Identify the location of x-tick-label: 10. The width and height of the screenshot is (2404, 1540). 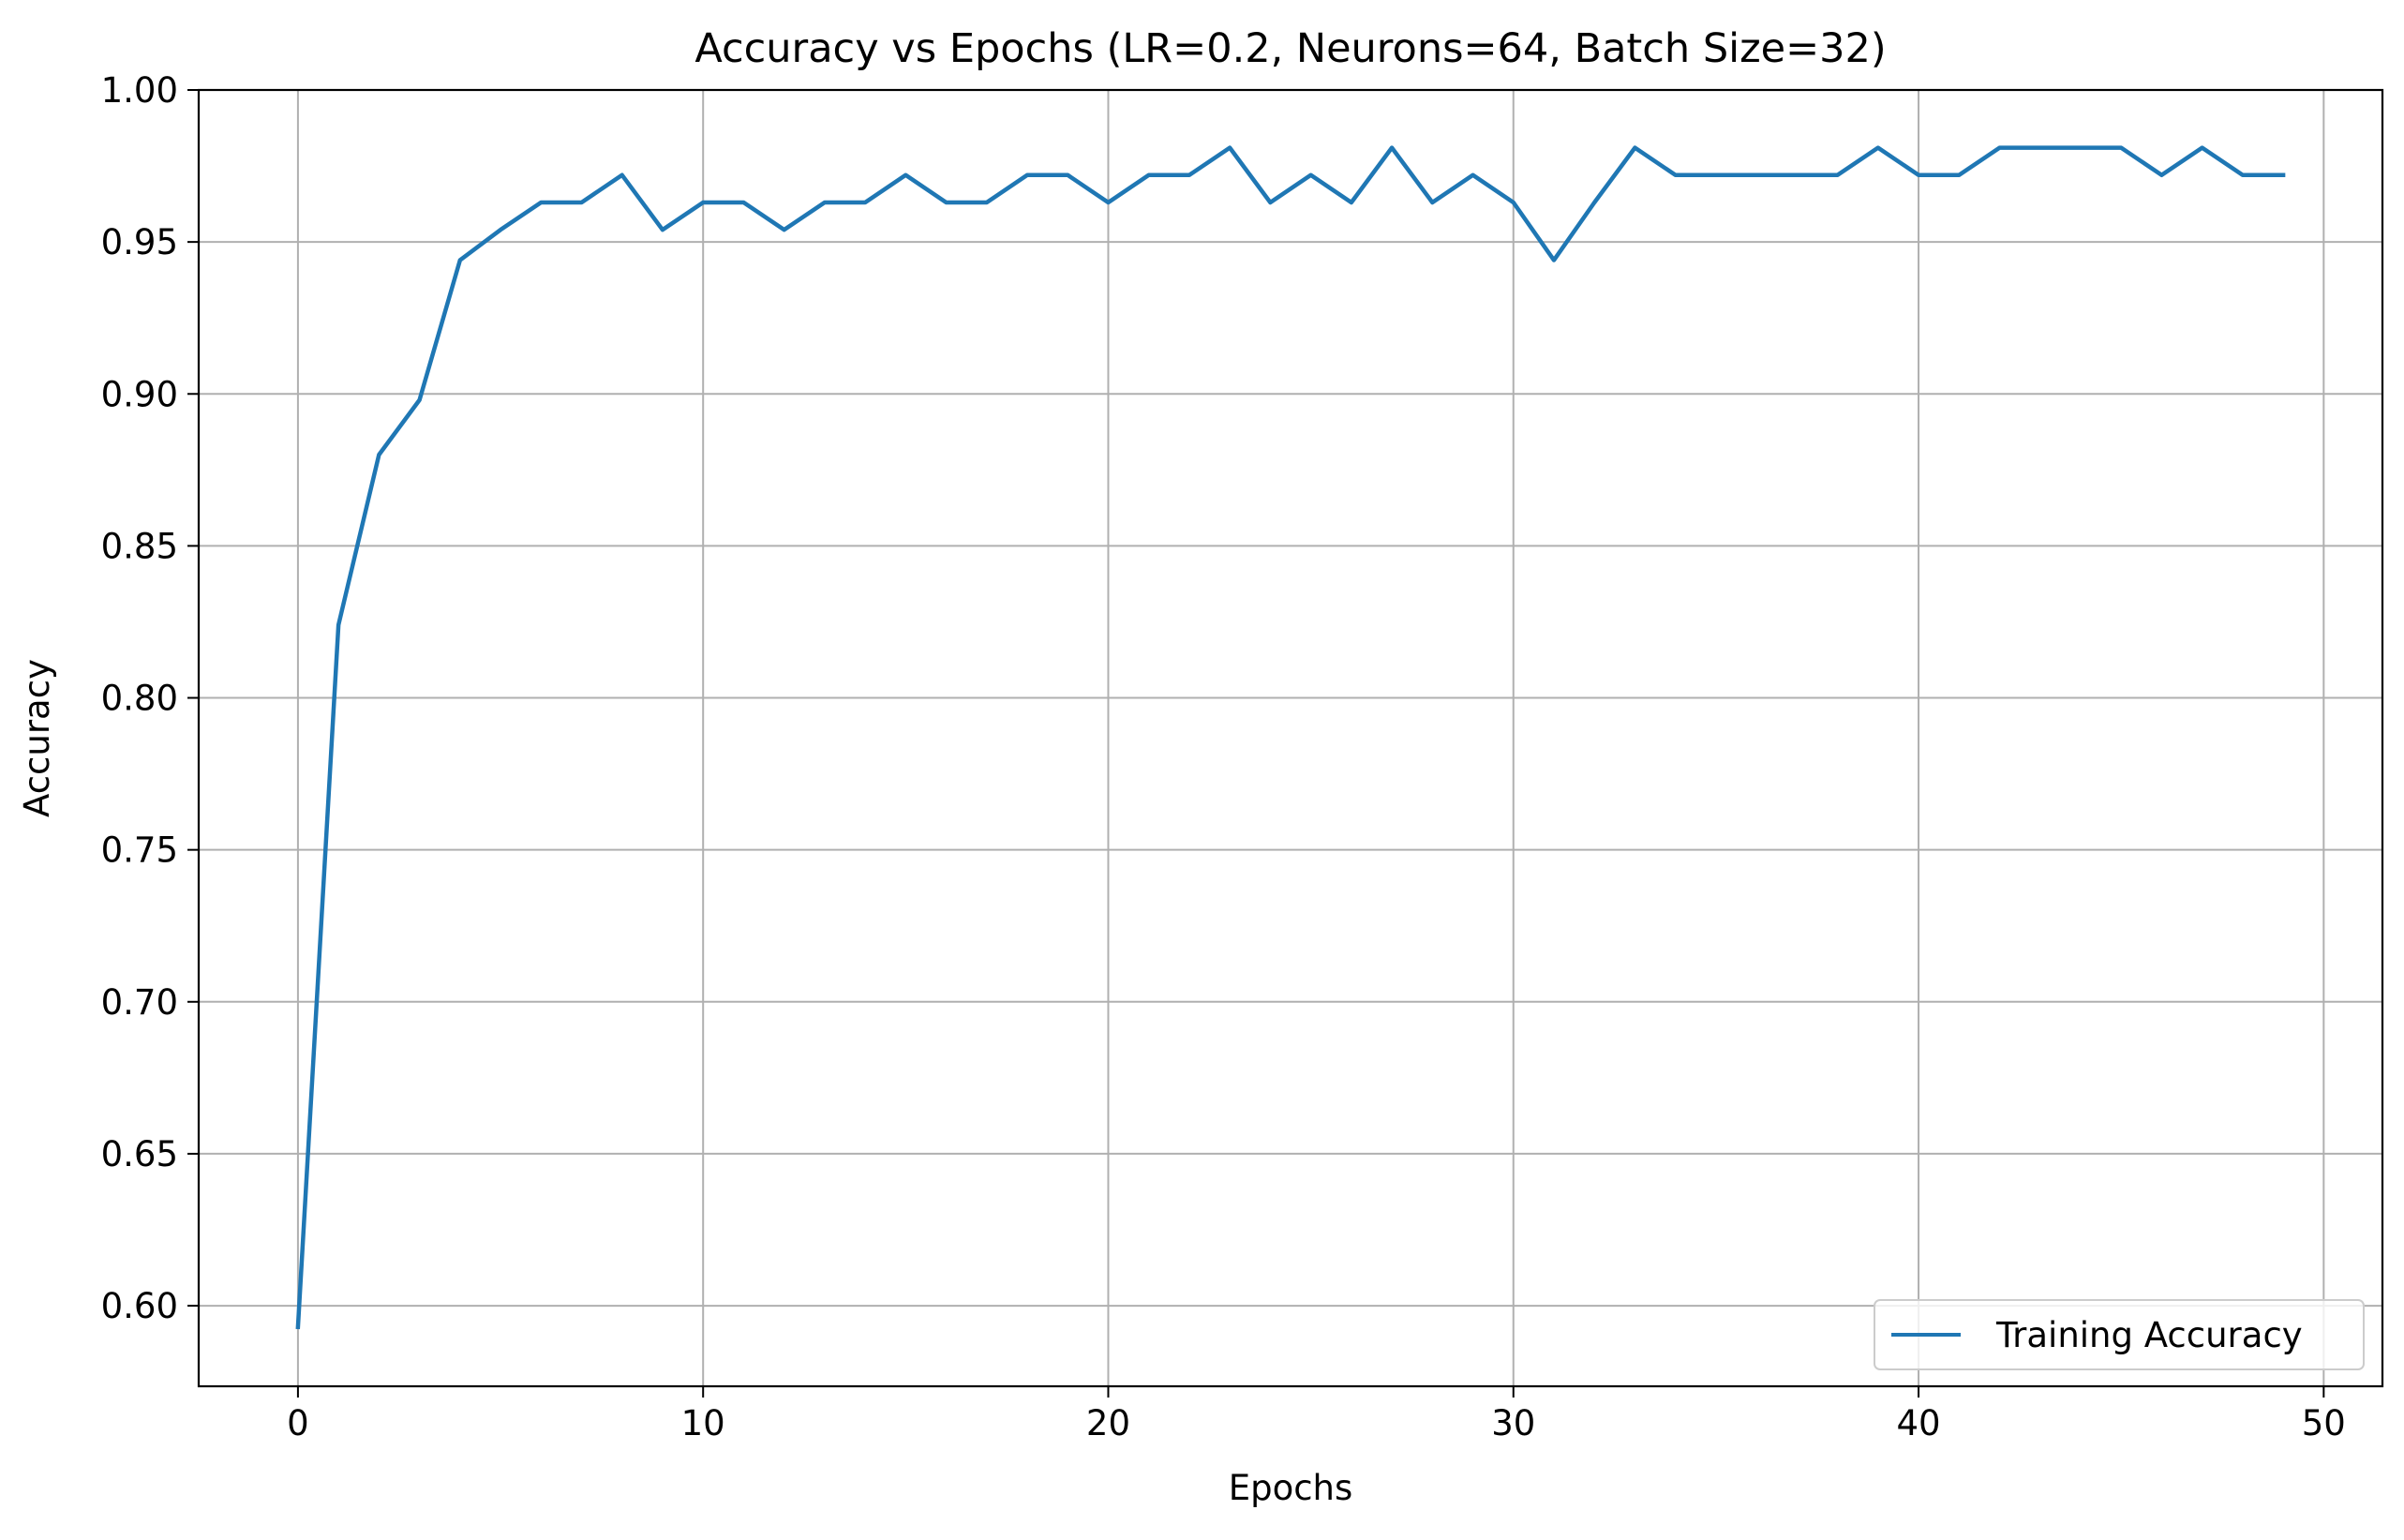
(703, 1423).